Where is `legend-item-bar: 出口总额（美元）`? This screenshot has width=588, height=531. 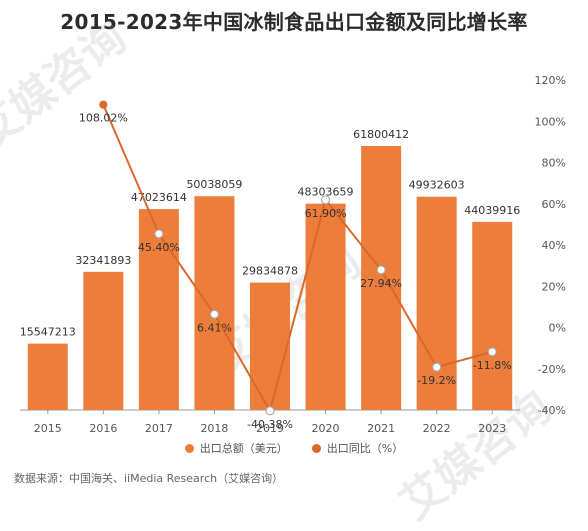 legend-item-bar: 出口总额（美元） is located at coordinates (236, 448).